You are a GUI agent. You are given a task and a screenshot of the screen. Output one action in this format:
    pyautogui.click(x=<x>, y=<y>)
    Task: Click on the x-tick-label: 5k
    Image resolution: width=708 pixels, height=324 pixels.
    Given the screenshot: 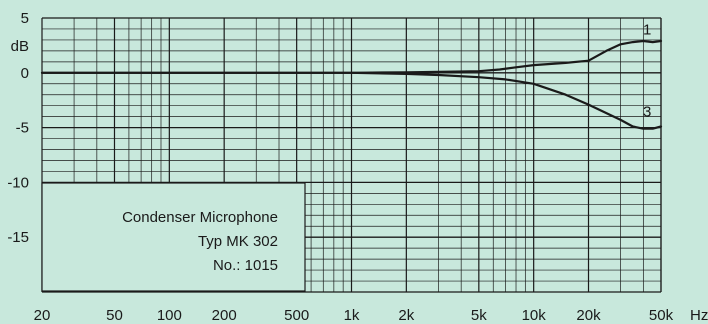 What is the action you would take?
    pyautogui.click(x=479, y=315)
    